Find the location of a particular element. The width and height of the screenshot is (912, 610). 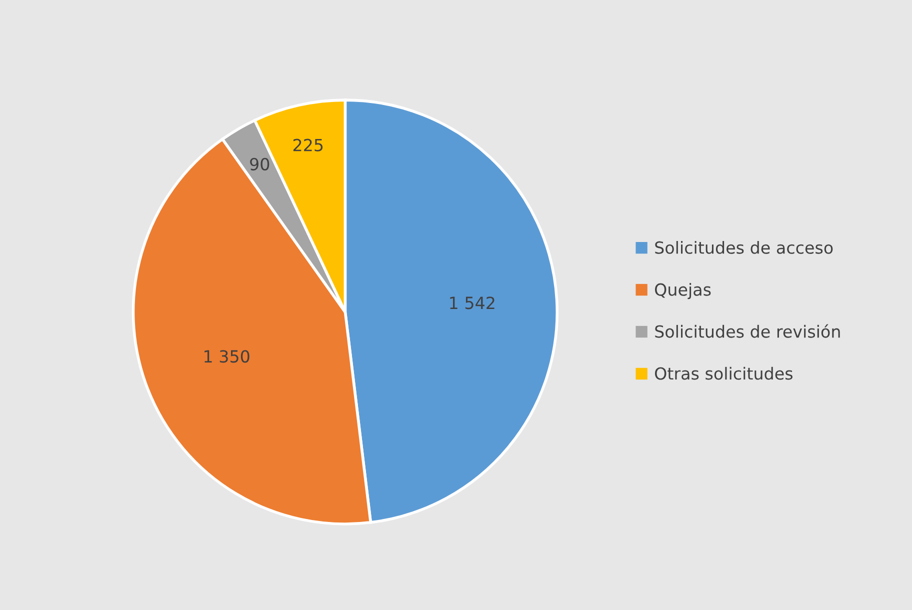

legend-label: Otras solicitudes is located at coordinates (723, 373).